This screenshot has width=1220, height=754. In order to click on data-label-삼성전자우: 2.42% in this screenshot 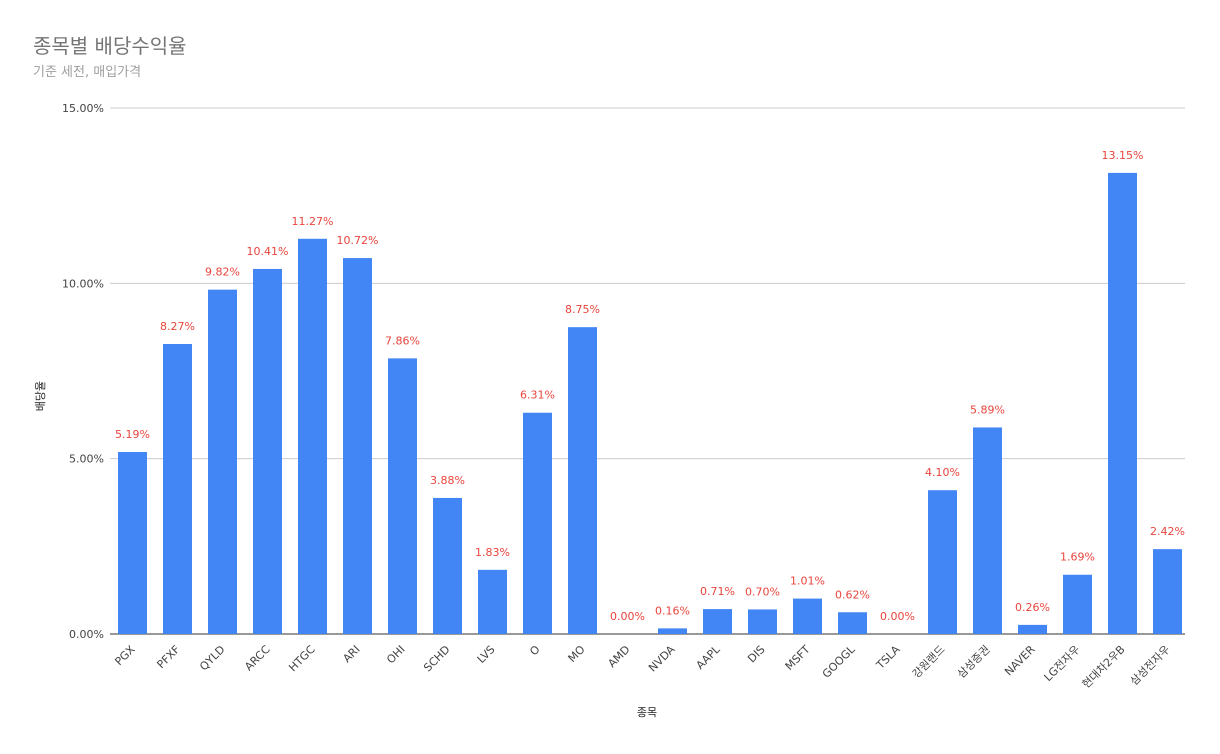, I will do `click(1167, 531)`.